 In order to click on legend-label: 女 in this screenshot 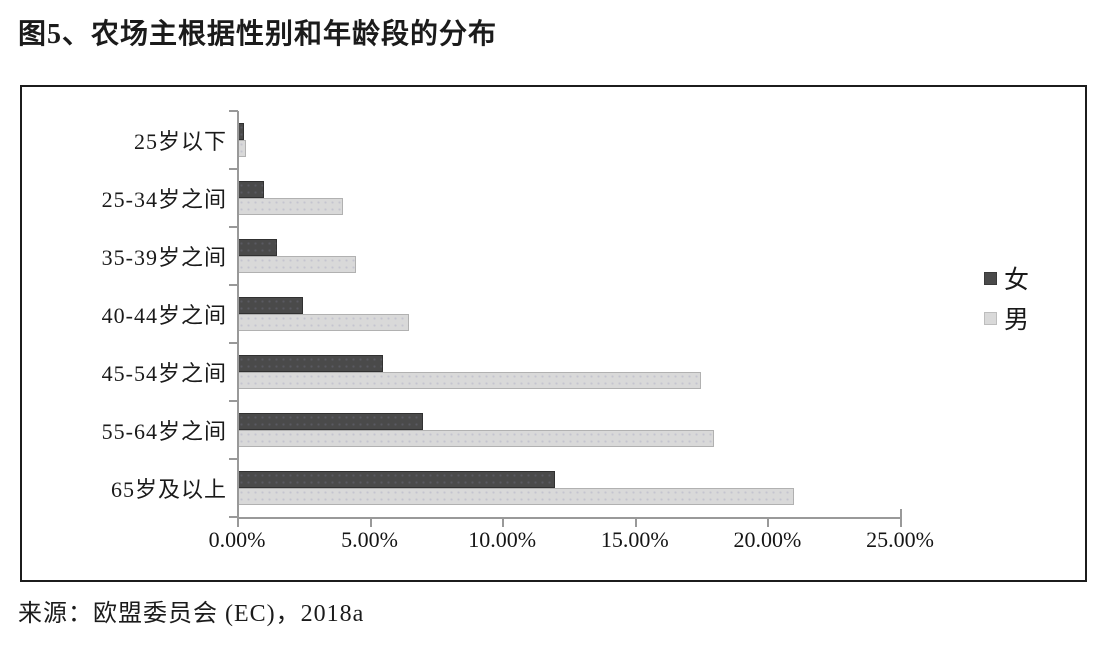, I will do `click(1017, 280)`.